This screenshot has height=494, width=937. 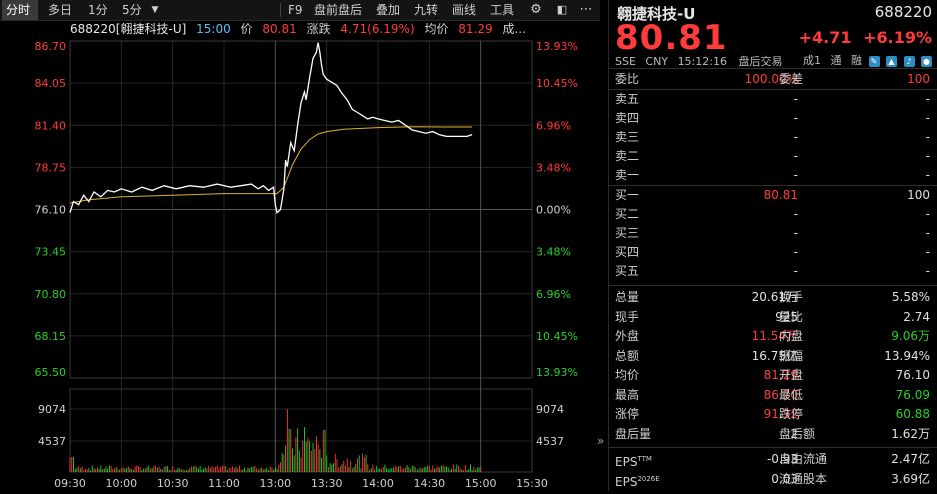 I want to click on edit-icon: ✎, so click(x=874, y=61).